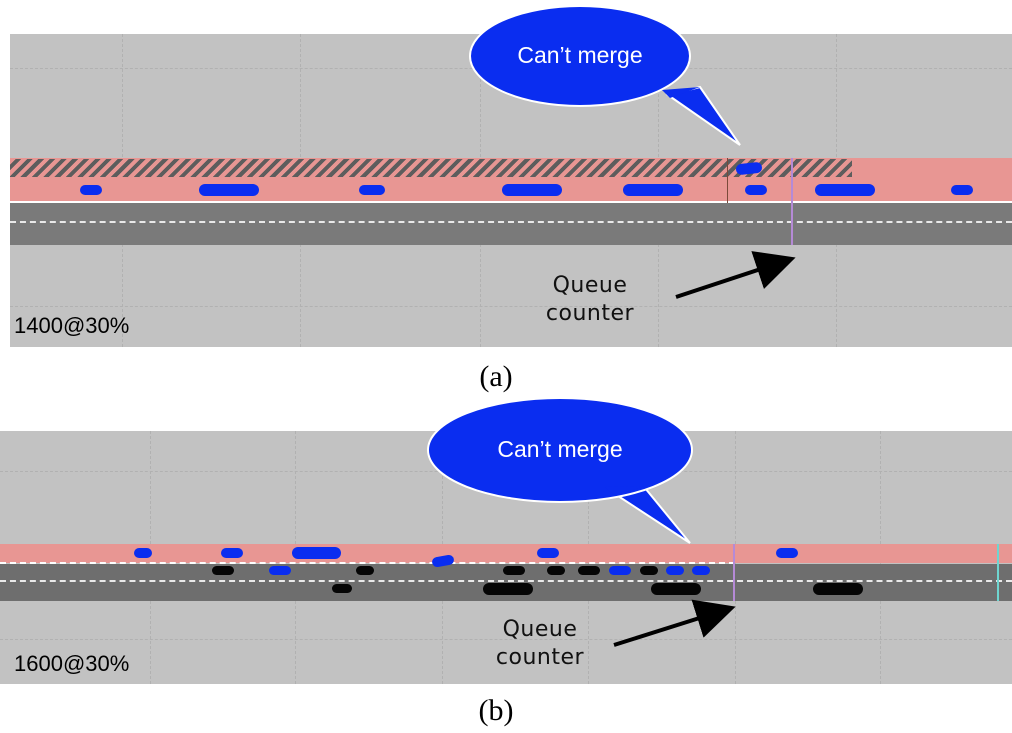  I want to click on hatched-lane-closure, so click(431, 168).